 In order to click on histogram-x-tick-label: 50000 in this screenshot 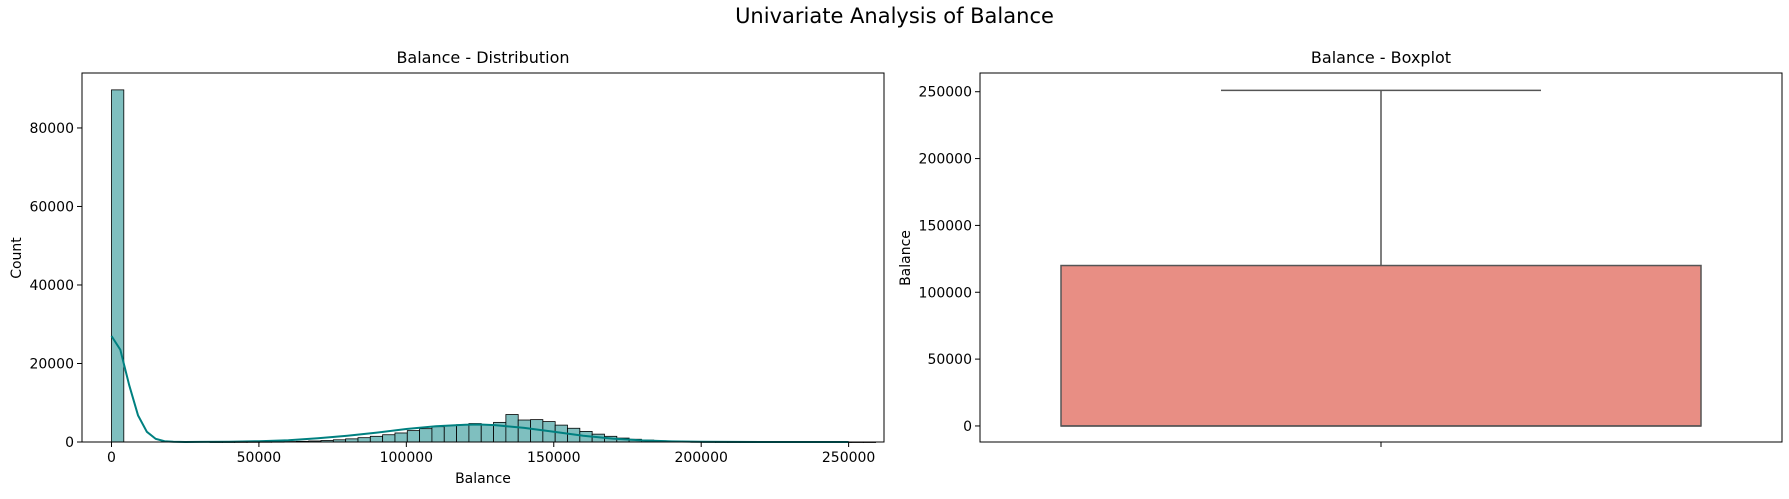, I will do `click(259, 458)`.